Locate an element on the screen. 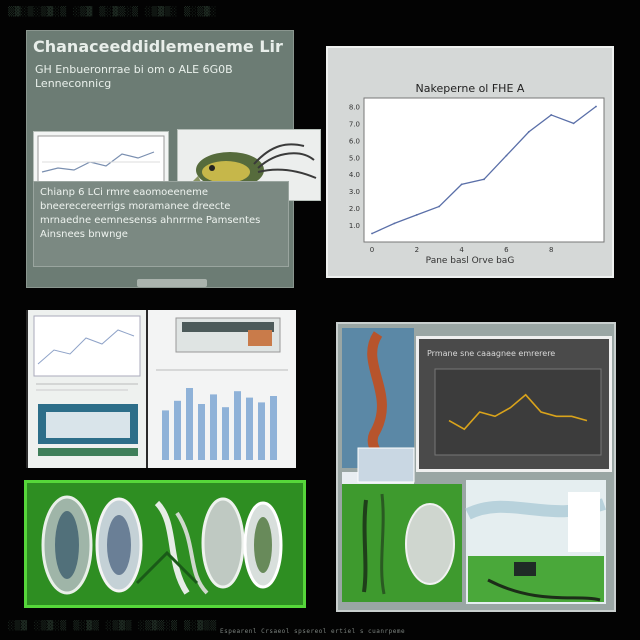 The width and height of the screenshot is (640, 640). panel-documents is located at coordinates (161, 389).